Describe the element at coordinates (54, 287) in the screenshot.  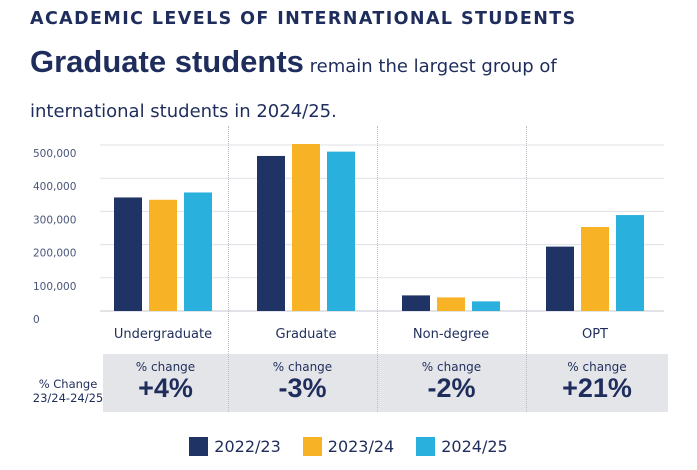
I see `y-tick-label: 100,000` at that location.